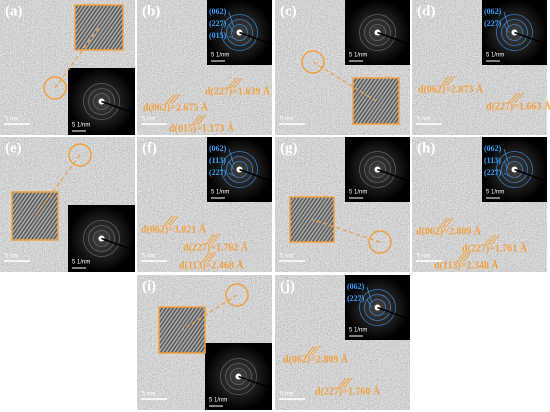  I want to click on panel: 5 1/nm 5 nm (g), so click(343, 204).